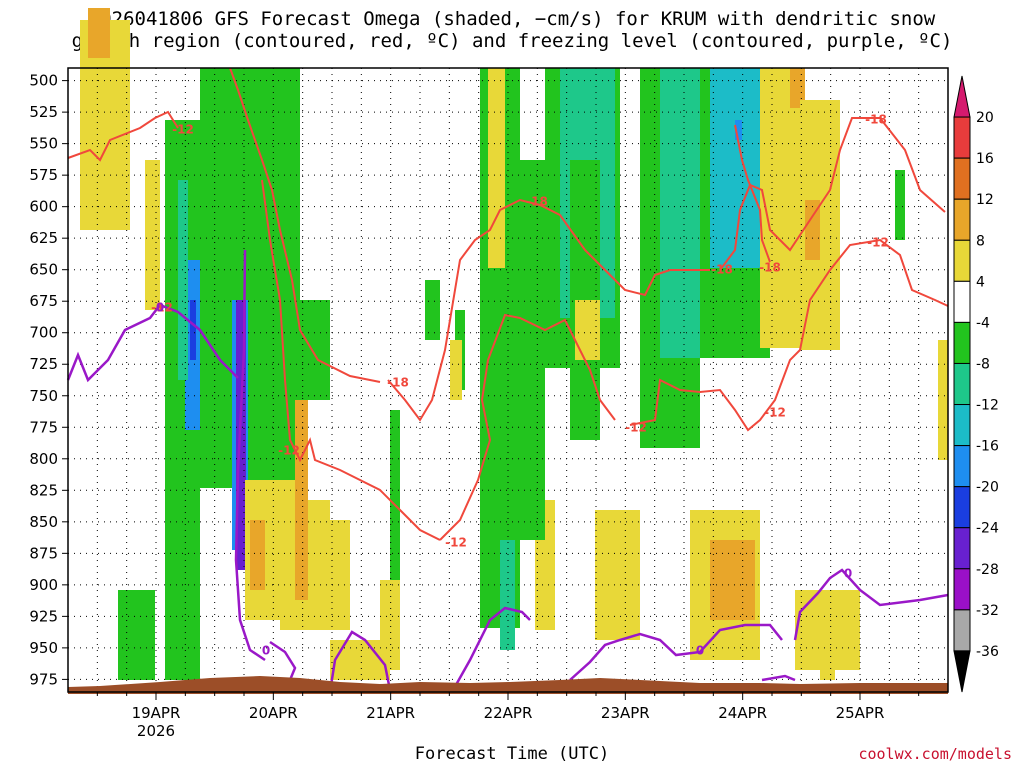 This screenshot has height=768, width=1024. I want to click on y-tick-label: 775, so click(43, 427).